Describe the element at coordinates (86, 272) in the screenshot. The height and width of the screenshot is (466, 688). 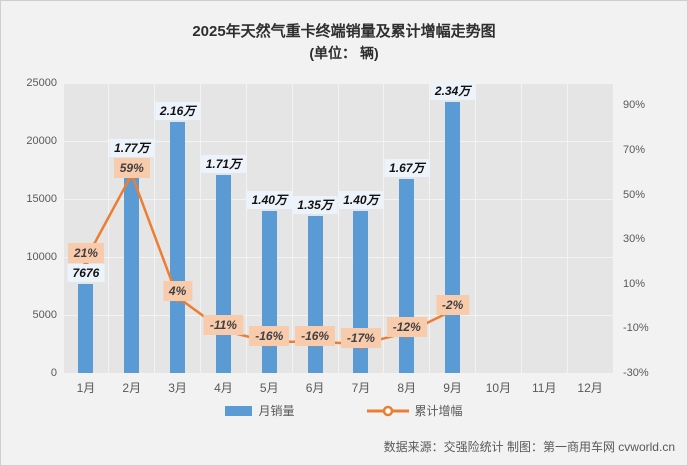
I see `sales-label-month-1: 7676` at that location.